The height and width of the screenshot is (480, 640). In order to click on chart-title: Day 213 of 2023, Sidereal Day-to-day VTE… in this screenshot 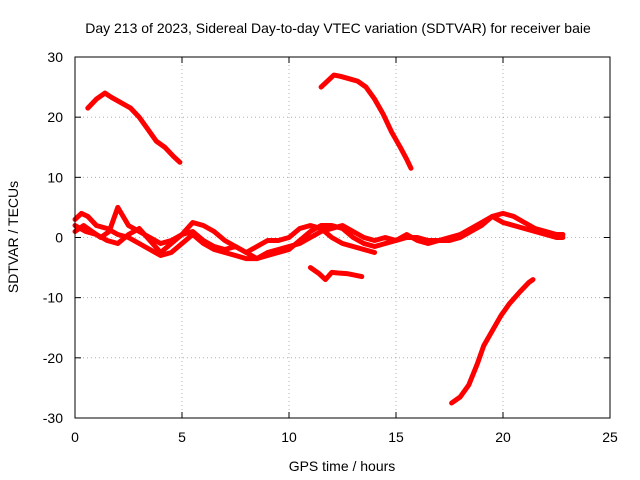, I will do `click(338, 28)`.